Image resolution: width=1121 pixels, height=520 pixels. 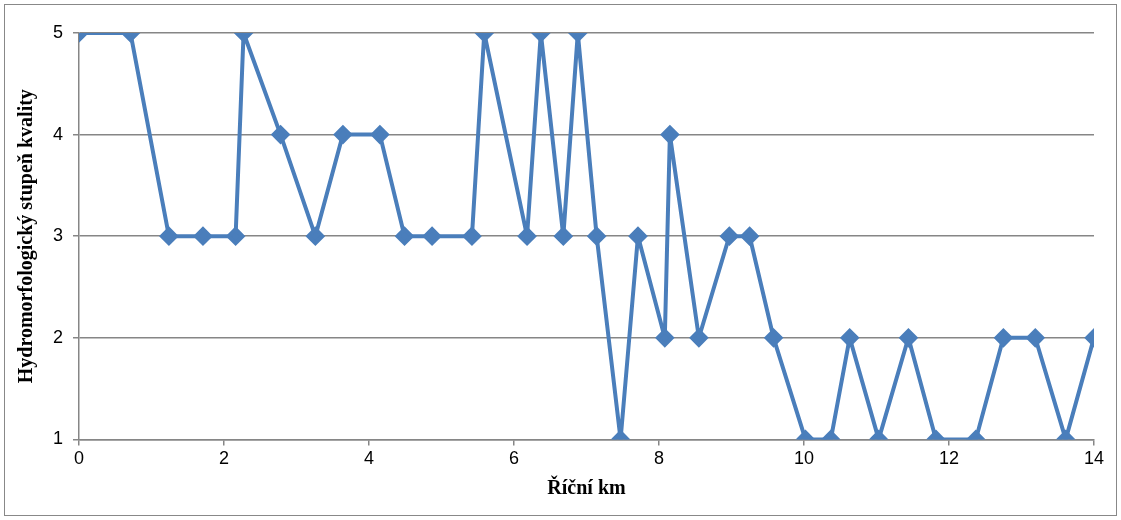 What do you see at coordinates (1094, 458) in the screenshot?
I see `x-tick-label: 14` at bounding box center [1094, 458].